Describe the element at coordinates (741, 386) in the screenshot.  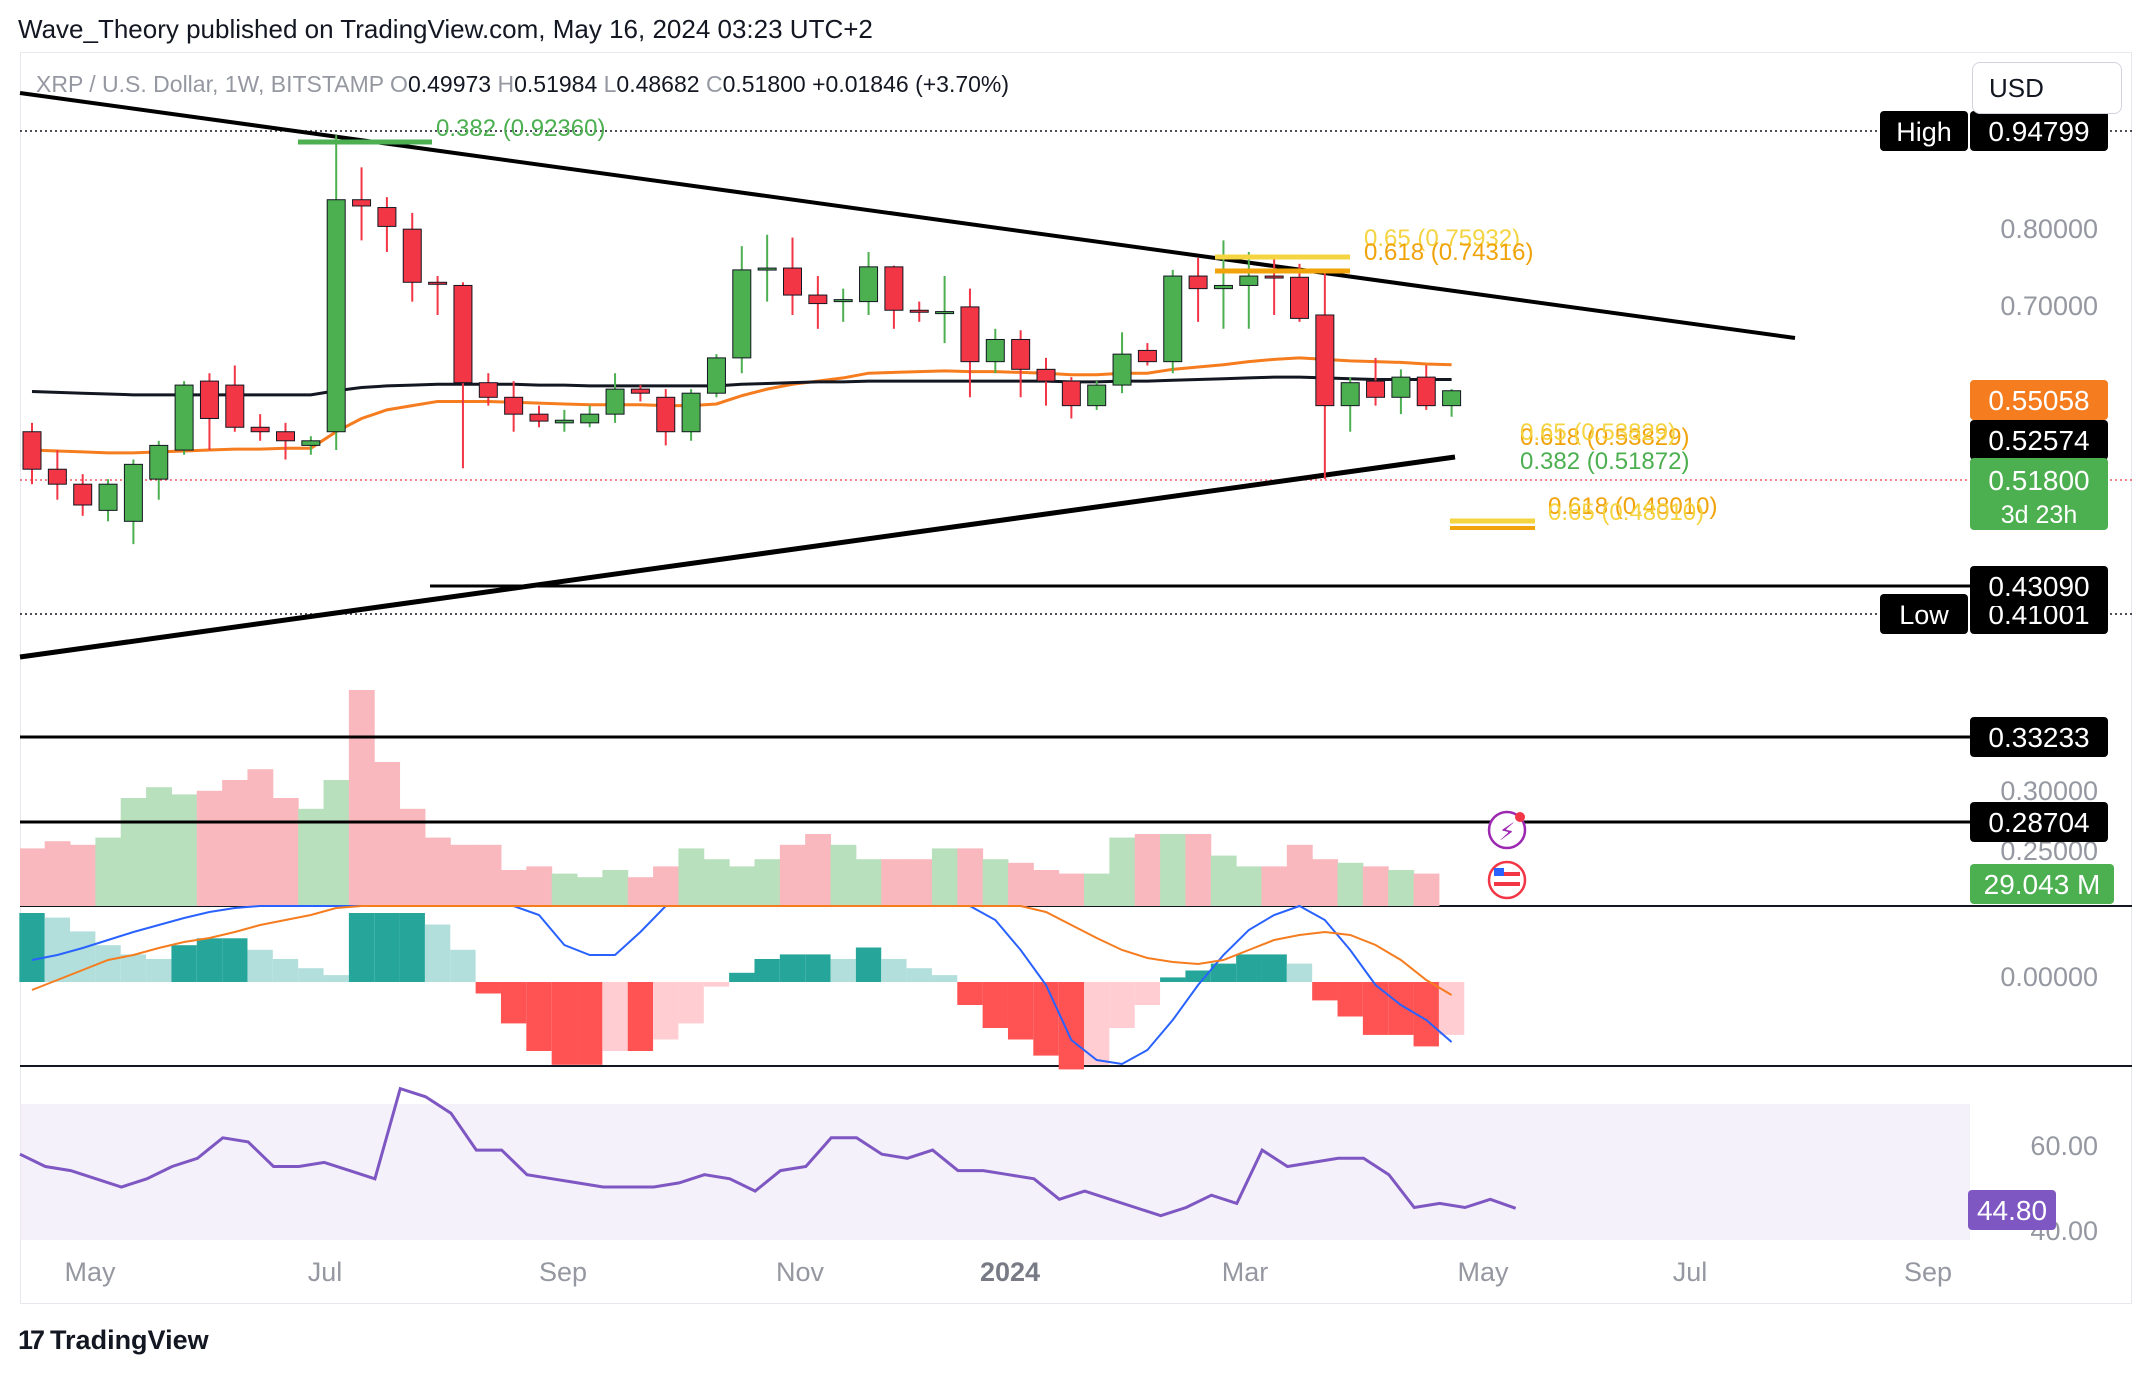
I see `sma-line` at that location.